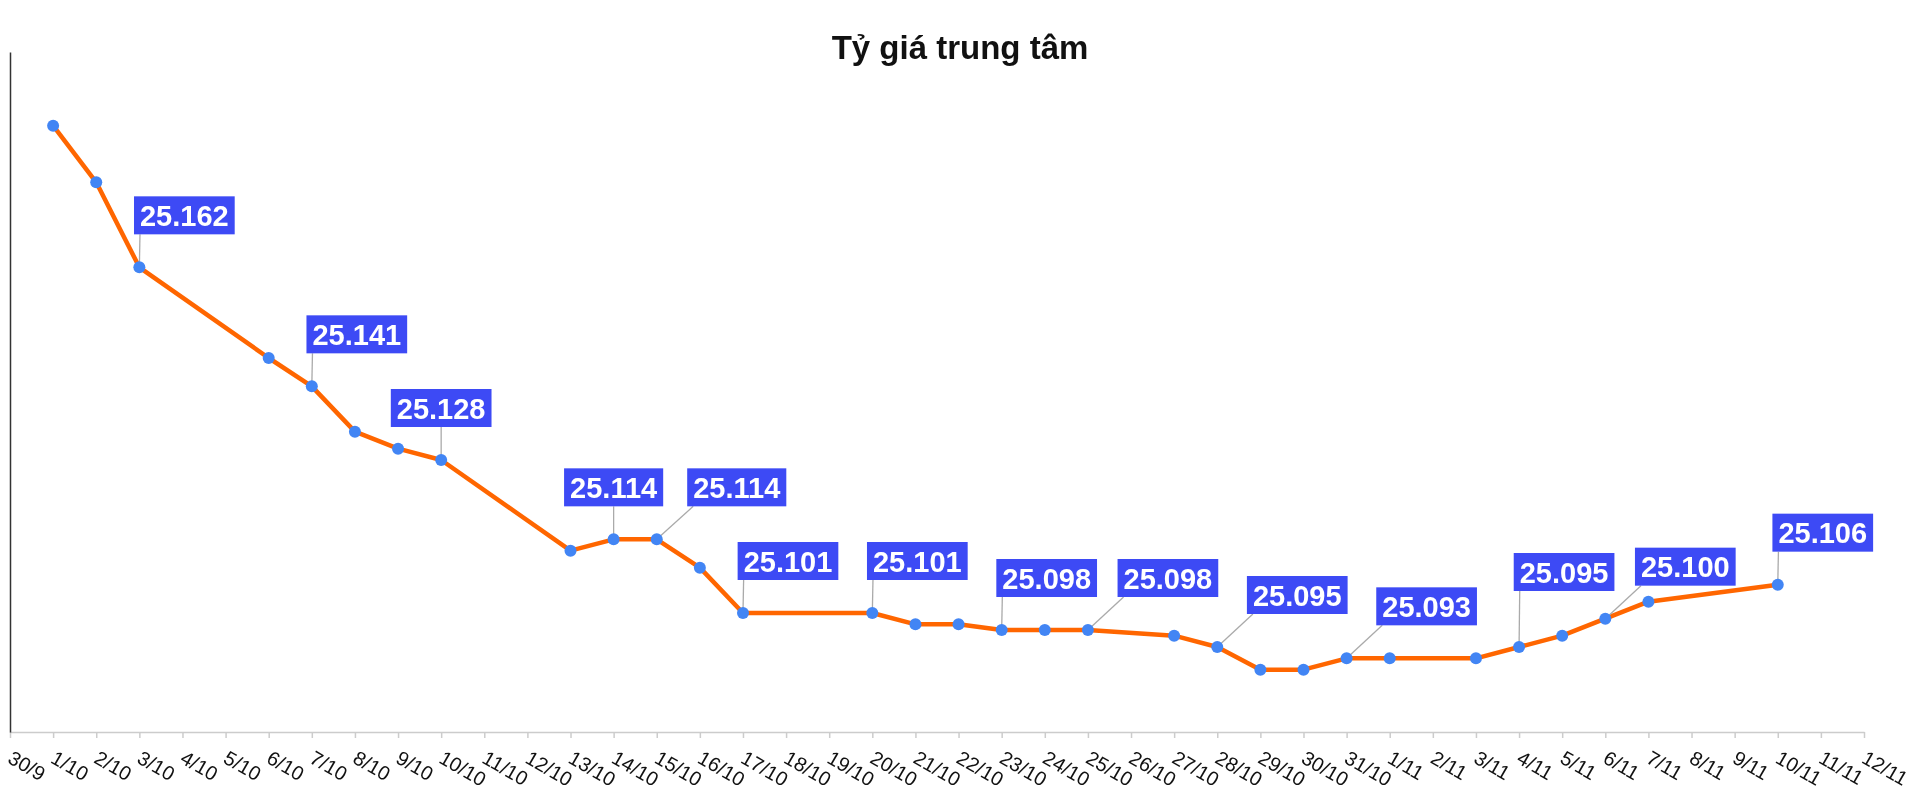 This screenshot has width=1920, height=812. I want to click on x-tick-label: 30/9, so click(27, 765).